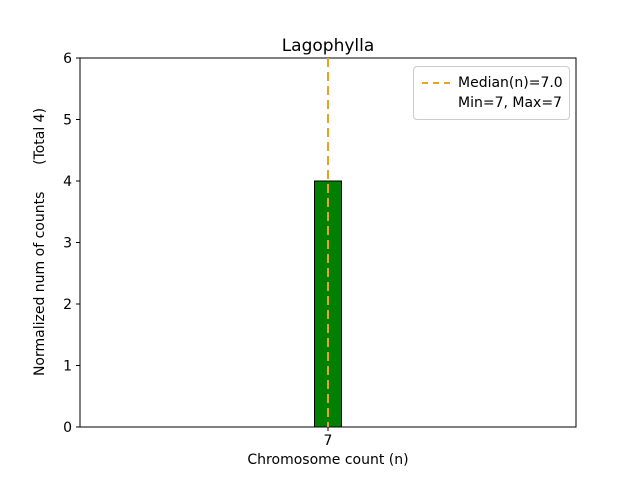  Describe the element at coordinates (510, 83) in the screenshot. I see `legend-median-label: Median(n)=7.0` at that location.